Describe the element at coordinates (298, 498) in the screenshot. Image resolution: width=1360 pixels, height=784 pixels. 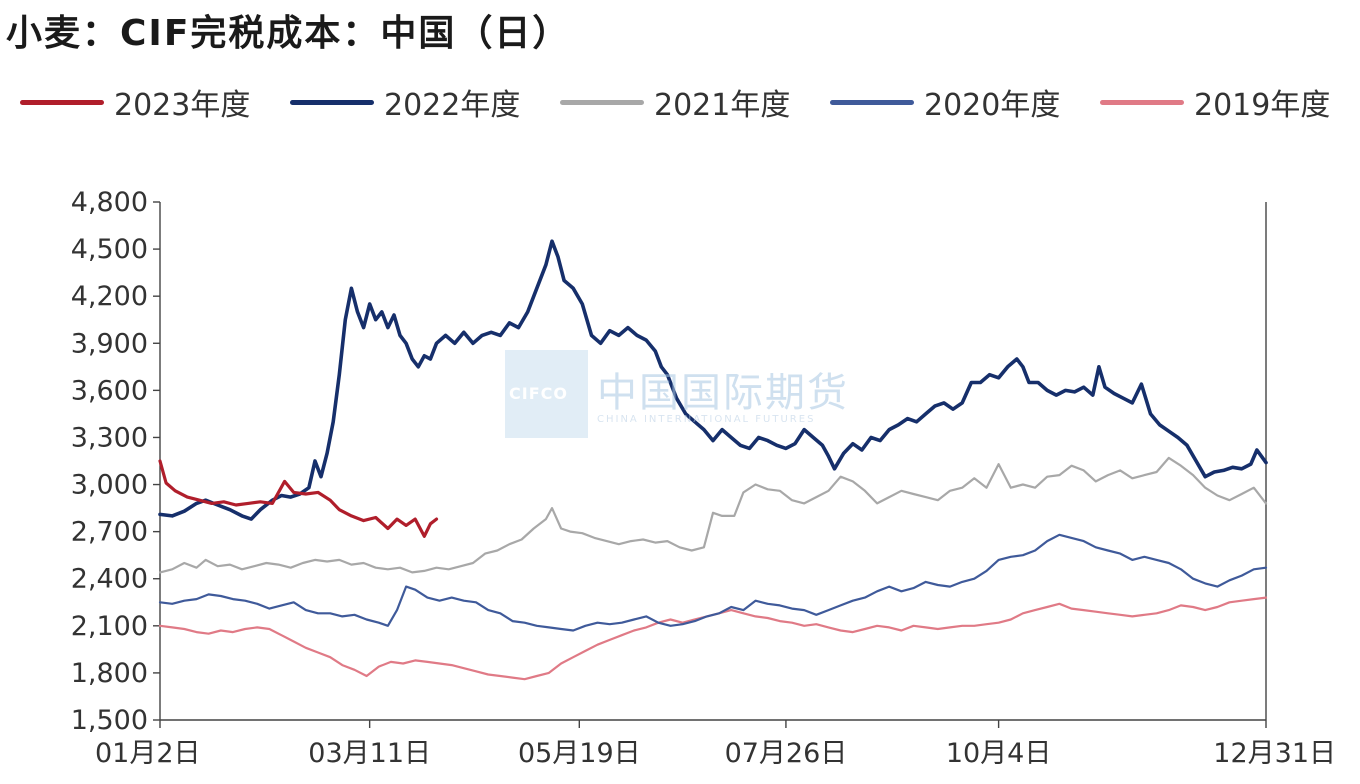
I see `series-line-2023年度` at that location.